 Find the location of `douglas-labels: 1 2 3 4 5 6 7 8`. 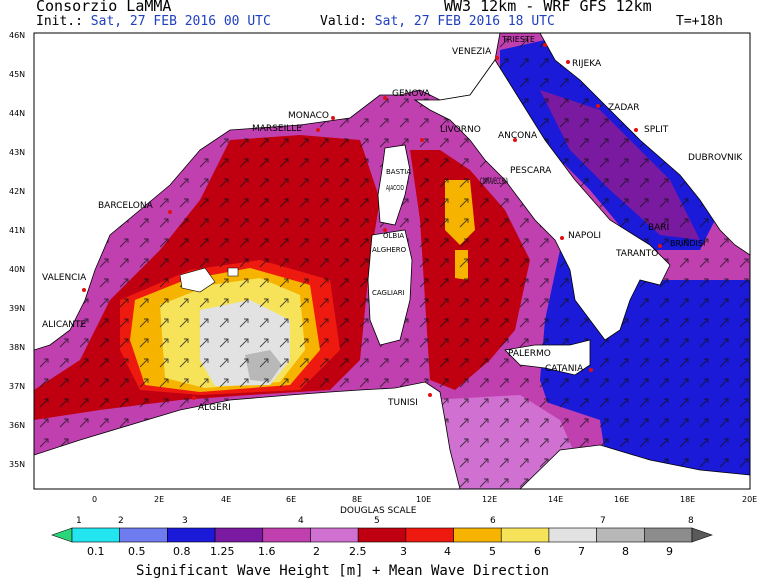

douglas-labels: 1 2 3 4 5 6 7 8 is located at coordinates (385, 521).